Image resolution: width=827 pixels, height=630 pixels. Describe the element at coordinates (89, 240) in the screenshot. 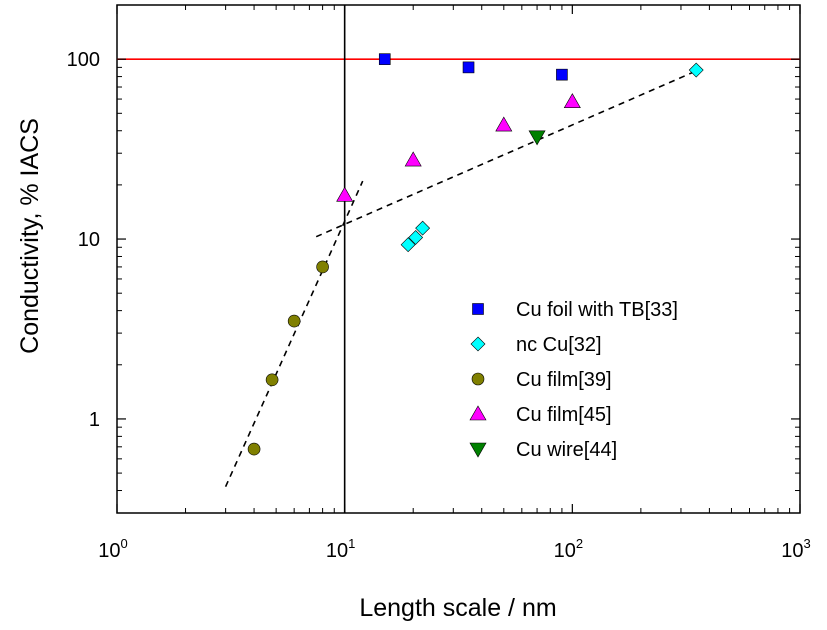

I see `y-tick-label: 10` at that location.